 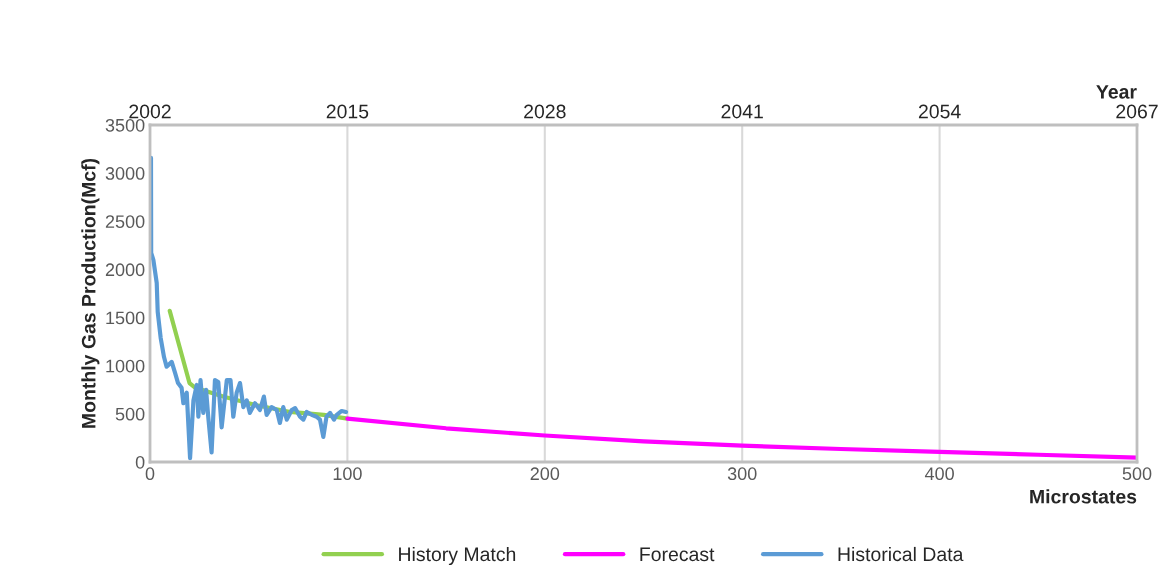 I want to click on x-tick-label: 500, so click(x=1137, y=474).